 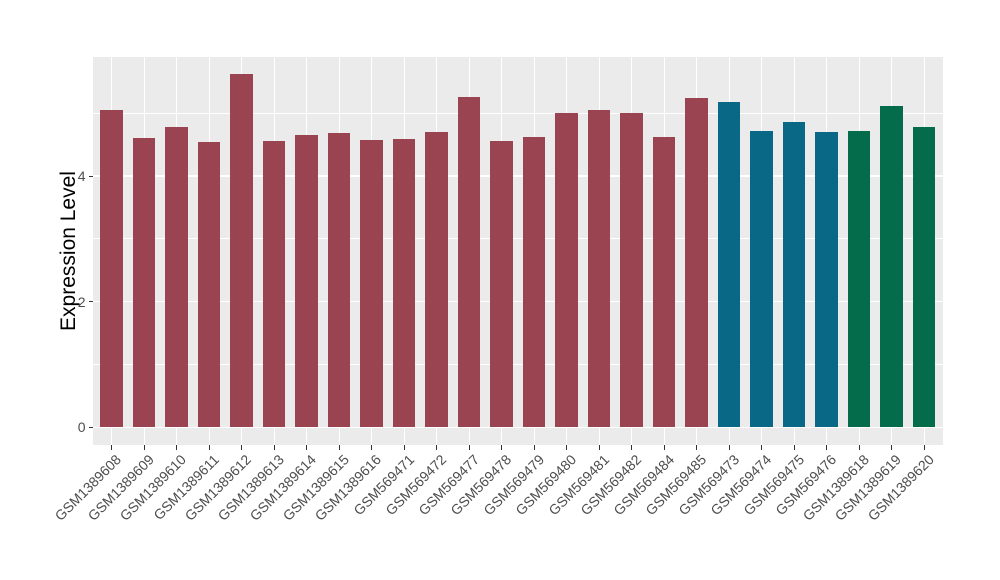 What do you see at coordinates (306, 281) in the screenshot?
I see `bar-GSM1389614` at bounding box center [306, 281].